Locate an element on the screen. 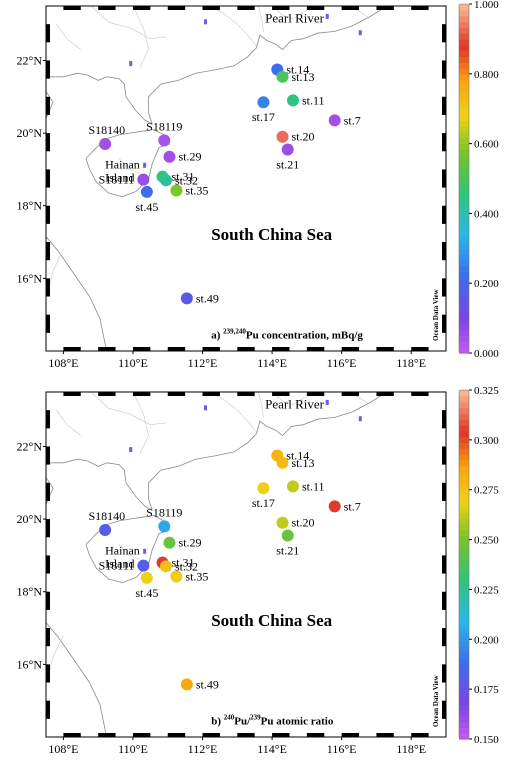 This screenshot has height=768, width=506. y-tick-label: 22°N is located at coordinates (30, 60).